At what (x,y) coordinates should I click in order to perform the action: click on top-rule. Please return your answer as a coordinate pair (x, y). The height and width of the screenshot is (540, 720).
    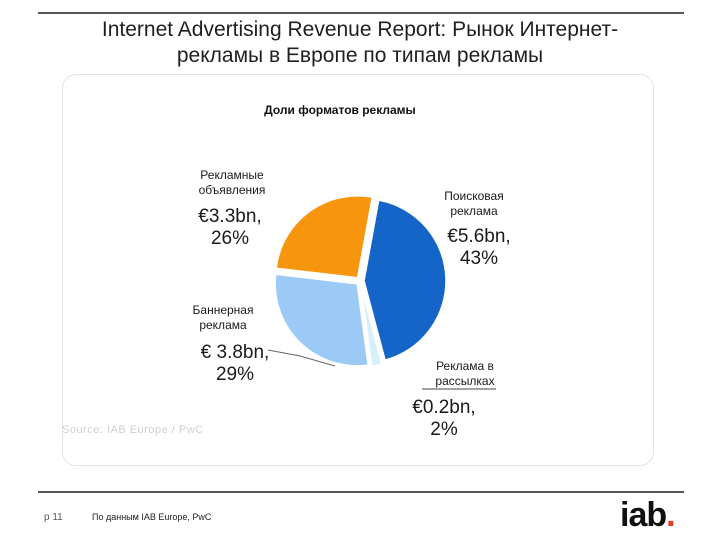
    Looking at the image, I should click on (361, 13).